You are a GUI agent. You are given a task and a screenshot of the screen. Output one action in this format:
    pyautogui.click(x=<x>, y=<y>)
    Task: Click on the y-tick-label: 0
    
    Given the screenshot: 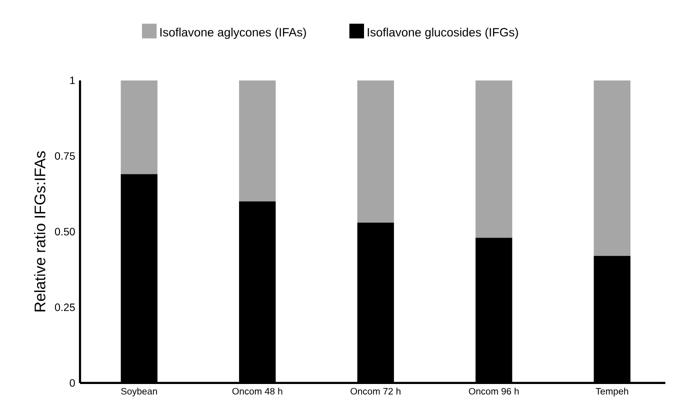 What is the action you would take?
    pyautogui.click(x=72, y=383)
    